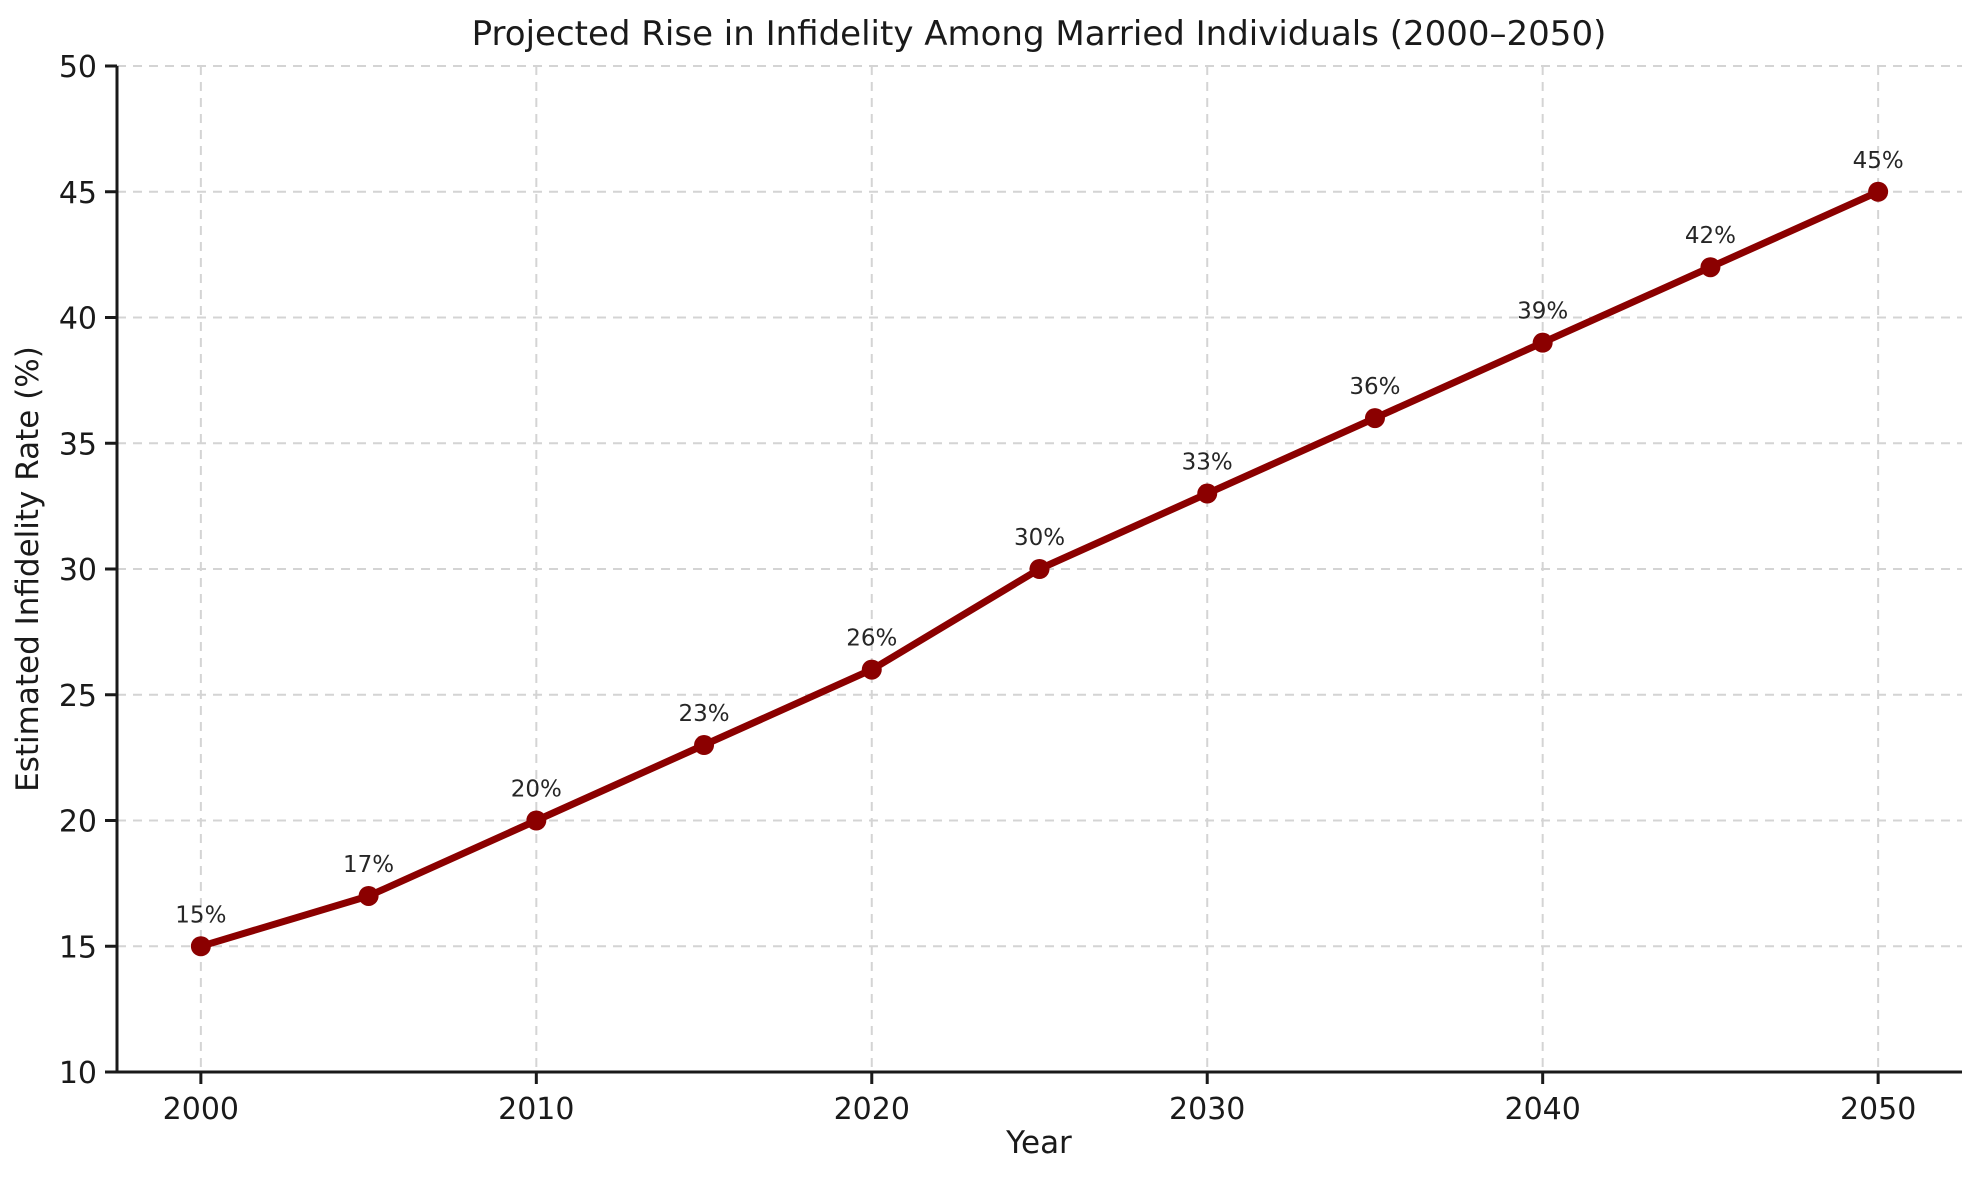  Describe the element at coordinates (78, 193) in the screenshot. I see `y-tick-label-45: 45` at that location.